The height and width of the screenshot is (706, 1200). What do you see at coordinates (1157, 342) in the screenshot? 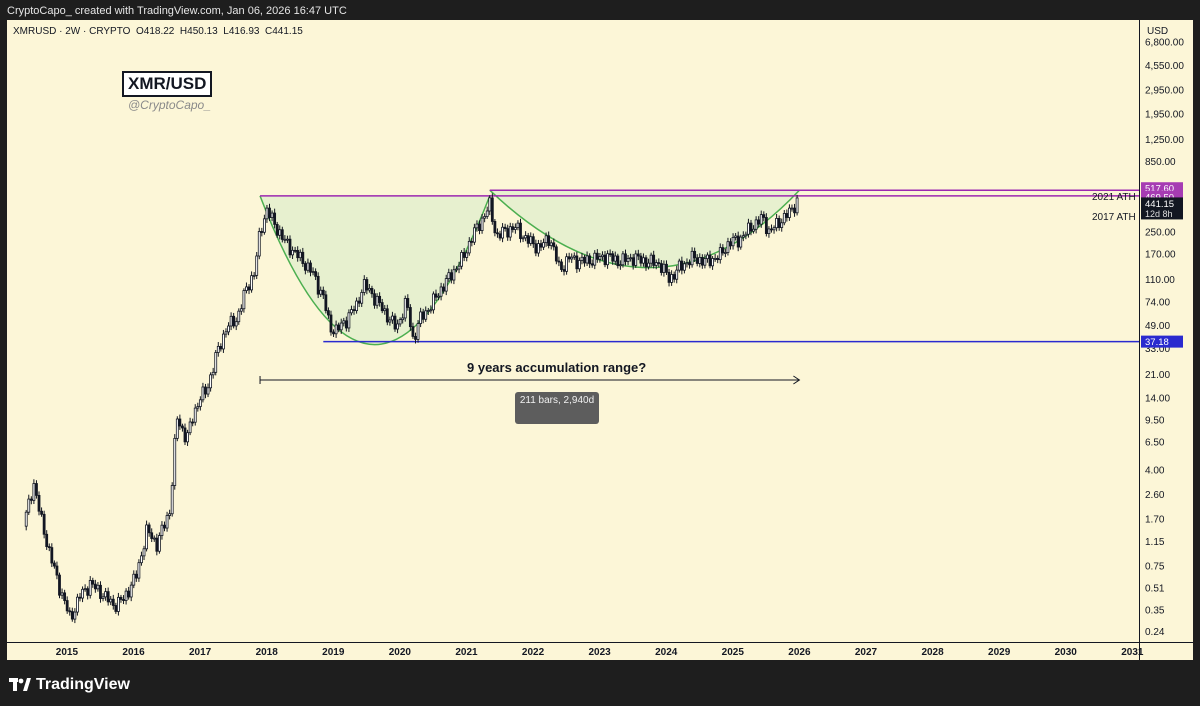
I see `price-tag-support: 37.18` at bounding box center [1157, 342].